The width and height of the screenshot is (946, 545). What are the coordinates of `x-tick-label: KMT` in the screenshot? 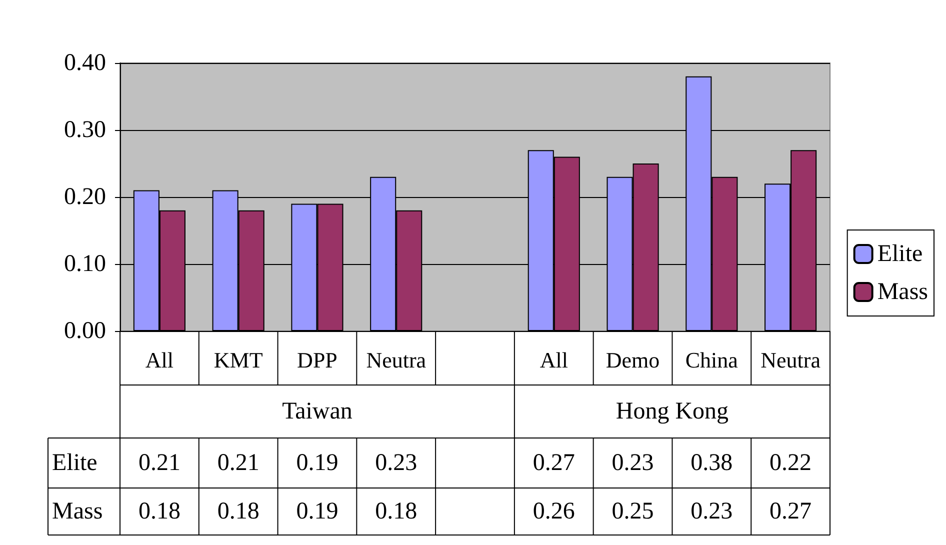 It's located at (239, 360).